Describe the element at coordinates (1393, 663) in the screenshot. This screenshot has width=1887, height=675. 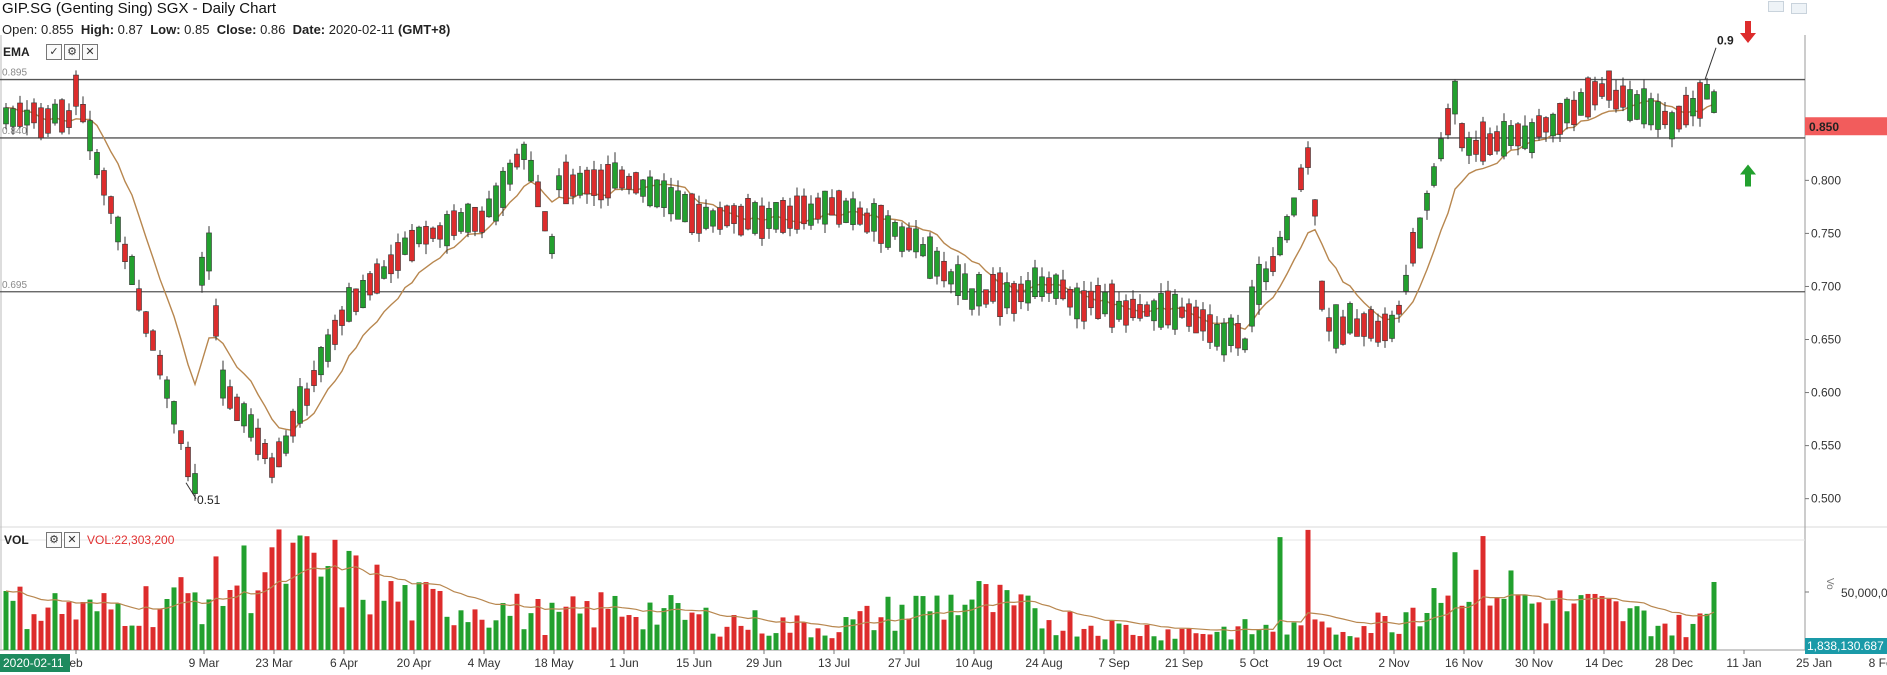
I see `x-tick-label: 2 Nov` at that location.